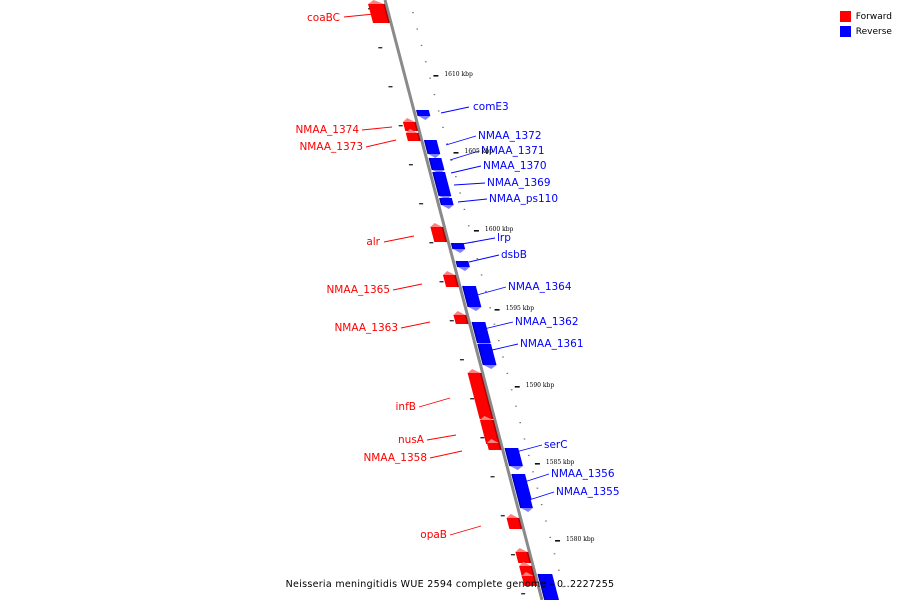  What do you see at coordinates (588, 492) in the screenshot?
I see `gene-label: NMAA_1355` at bounding box center [588, 492].